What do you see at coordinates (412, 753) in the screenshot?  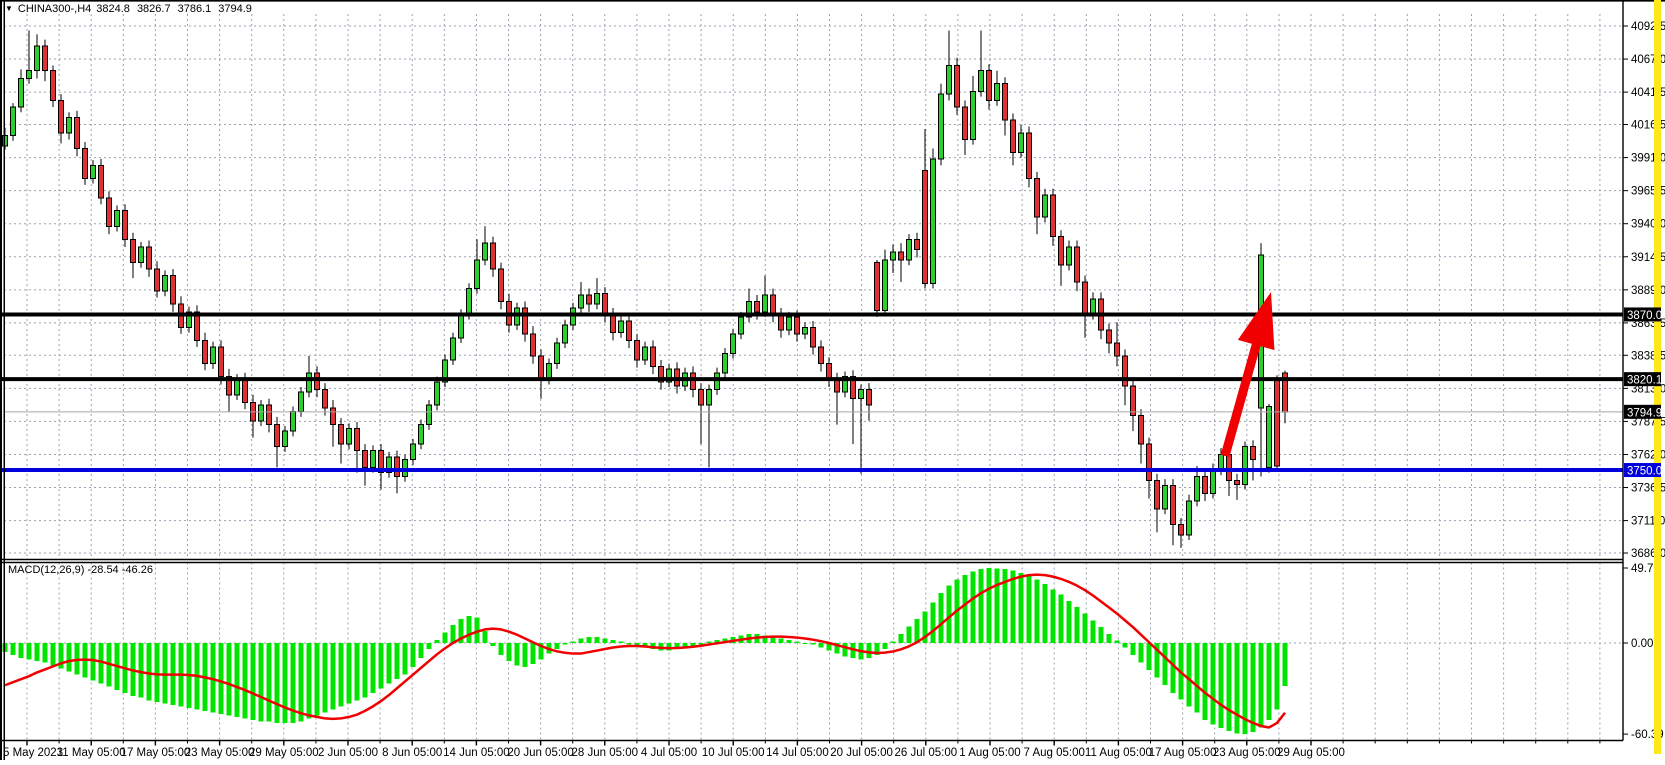 I see `time-axis-label: 8 Jun 05:00` at bounding box center [412, 753].